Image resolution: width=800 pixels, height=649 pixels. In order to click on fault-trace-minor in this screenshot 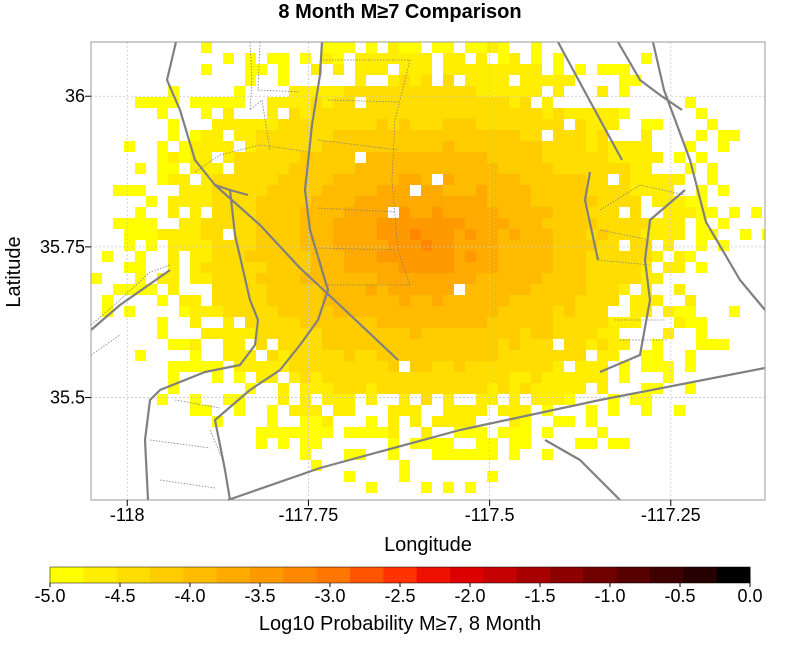, I will do `click(252, 158)`.